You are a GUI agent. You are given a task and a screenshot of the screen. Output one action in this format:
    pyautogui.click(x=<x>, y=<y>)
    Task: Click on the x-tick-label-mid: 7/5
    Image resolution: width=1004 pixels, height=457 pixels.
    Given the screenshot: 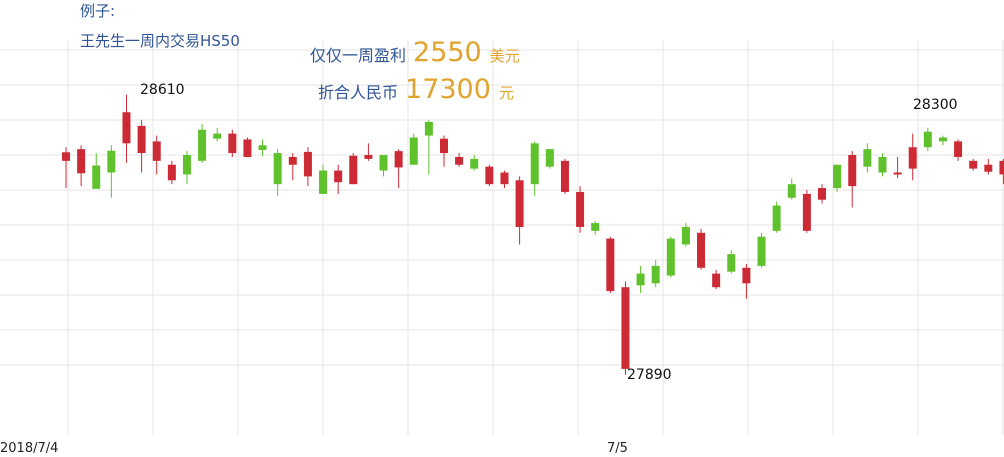 What is the action you would take?
    pyautogui.click(x=617, y=448)
    